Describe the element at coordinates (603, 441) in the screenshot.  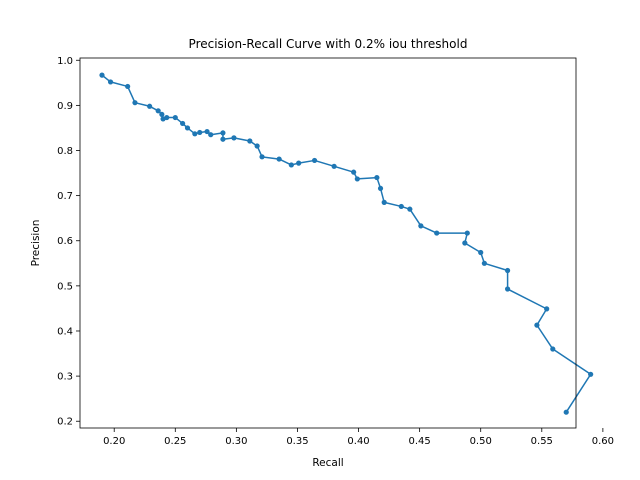
I see `x-tick-label: 0.60` at that location.